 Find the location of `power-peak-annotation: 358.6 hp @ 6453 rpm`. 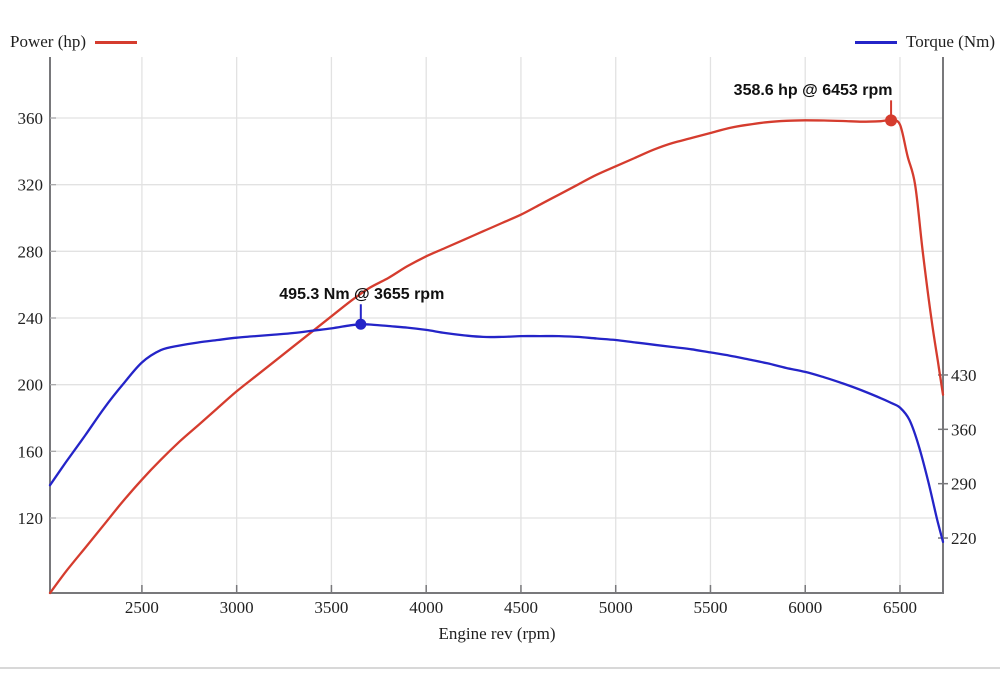

power-peak-annotation: 358.6 hp @ 6453 rpm is located at coordinates (813, 91).